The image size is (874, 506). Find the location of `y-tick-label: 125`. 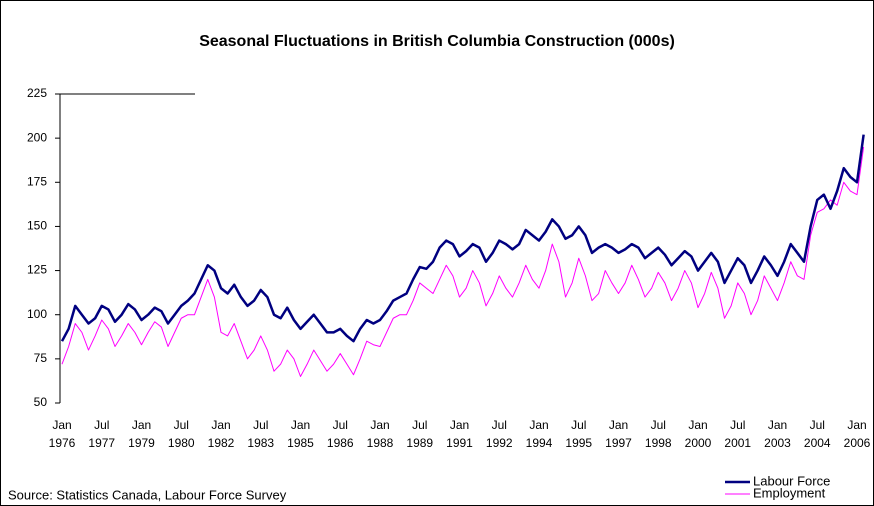

y-tick-label: 125 is located at coordinates (37, 270).